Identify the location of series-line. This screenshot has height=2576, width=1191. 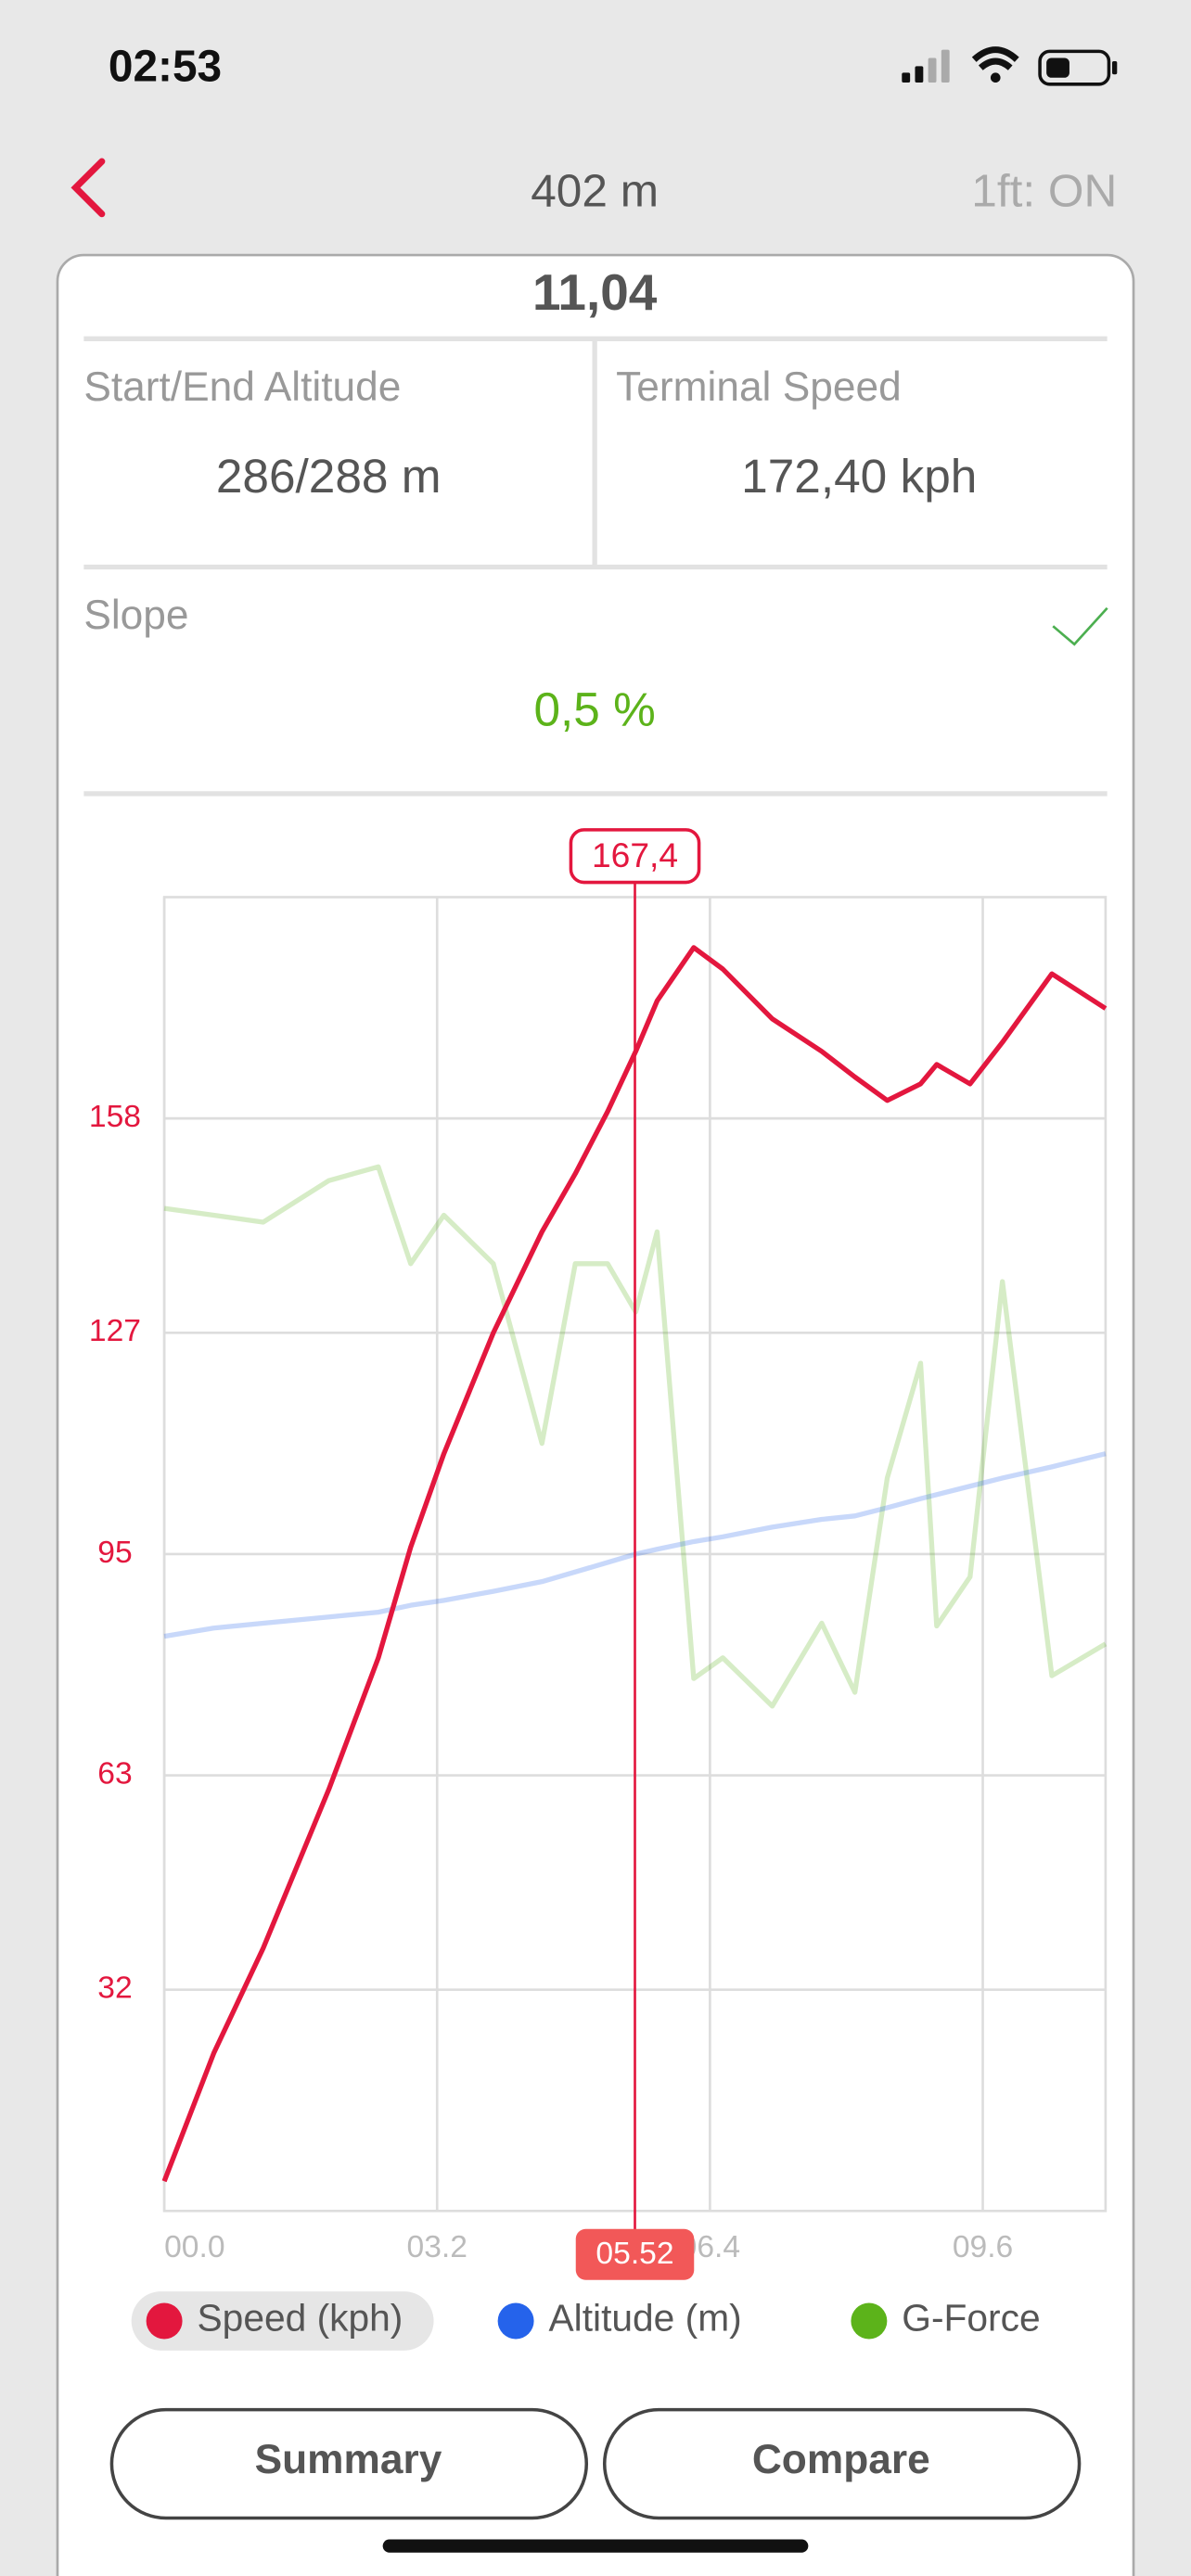
(635, 1545).